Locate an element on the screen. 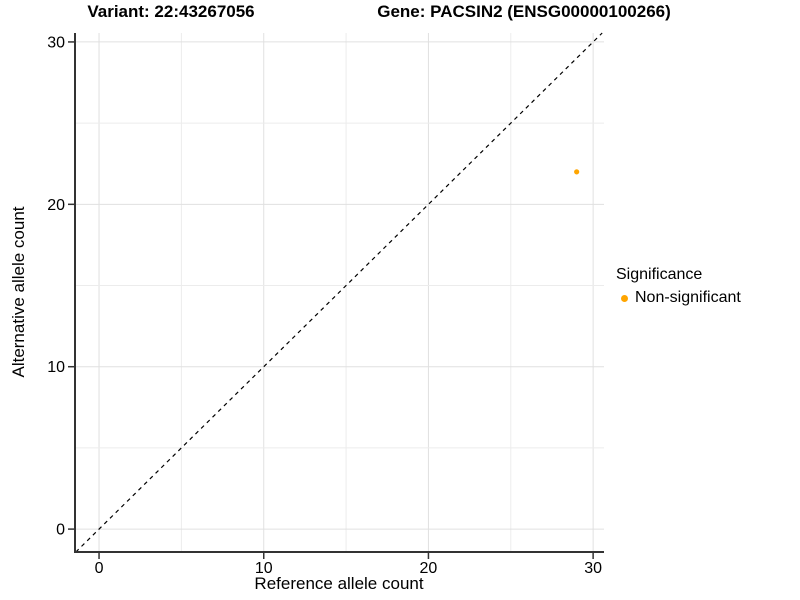  data-point is located at coordinates (577, 172).